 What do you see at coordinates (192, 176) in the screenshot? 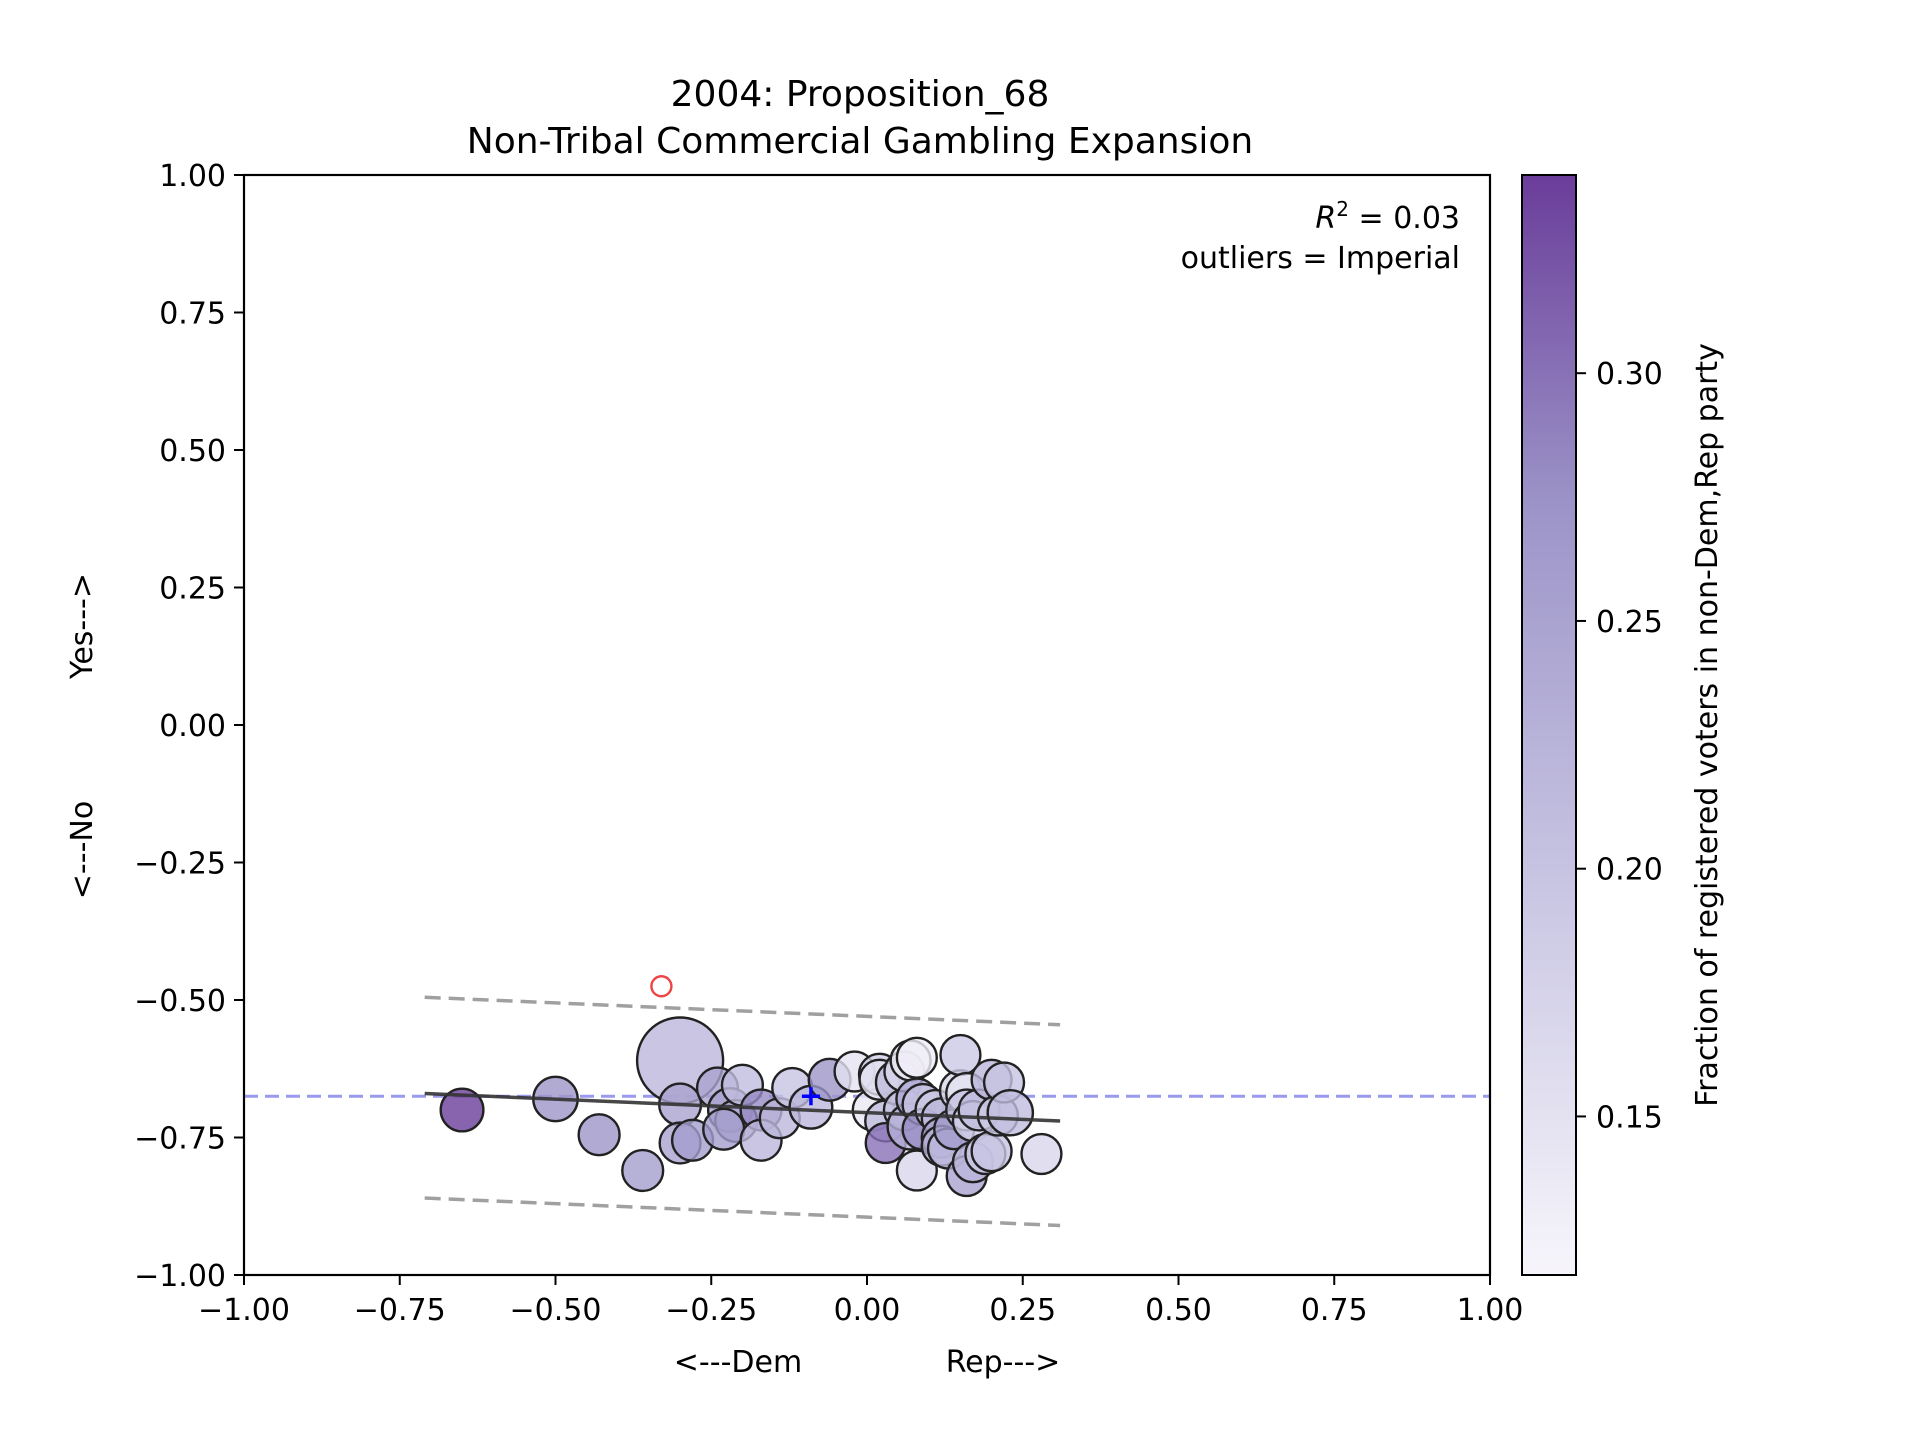
I see `y-tick-label: 1.00` at bounding box center [192, 176].